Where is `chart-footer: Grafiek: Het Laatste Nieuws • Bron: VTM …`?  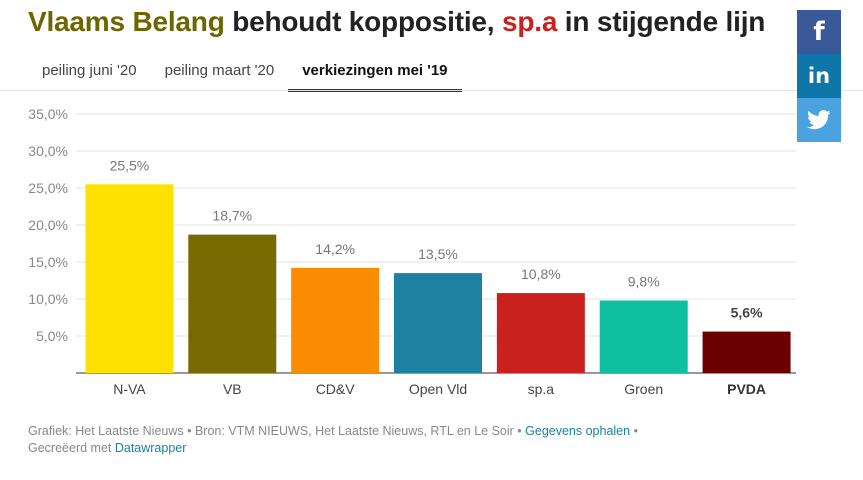 chart-footer: Grafiek: Het Laatste Nieuws • Bron: VTM … is located at coordinates (378, 440).